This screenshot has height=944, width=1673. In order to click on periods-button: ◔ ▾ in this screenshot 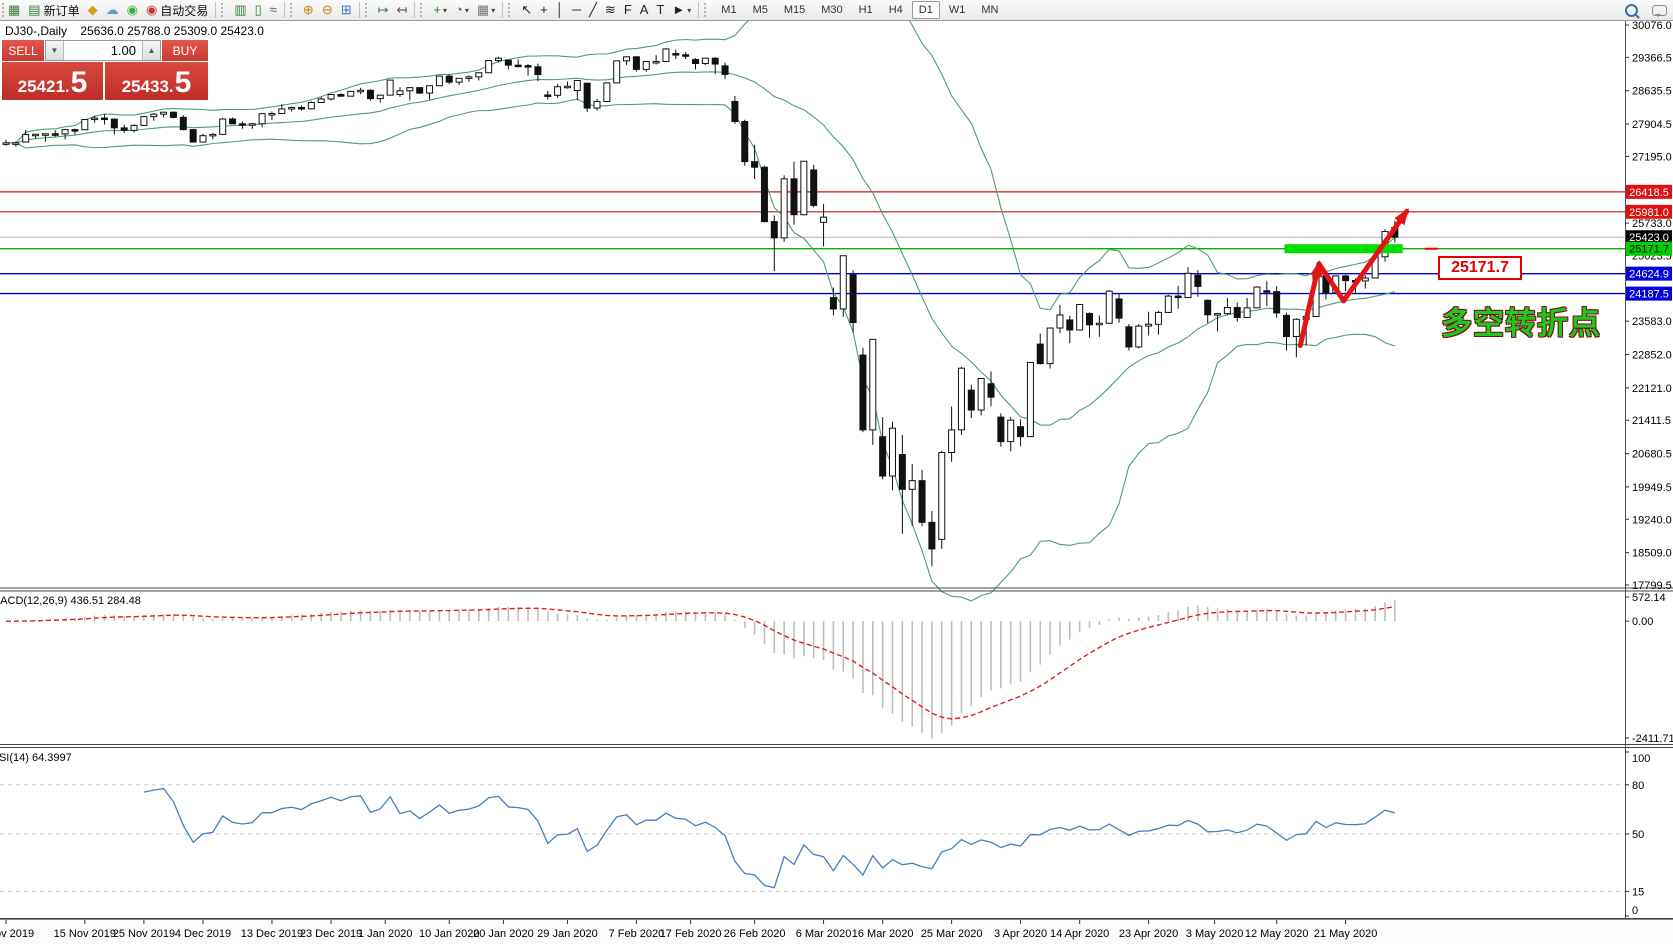, I will do `click(462, 10)`.